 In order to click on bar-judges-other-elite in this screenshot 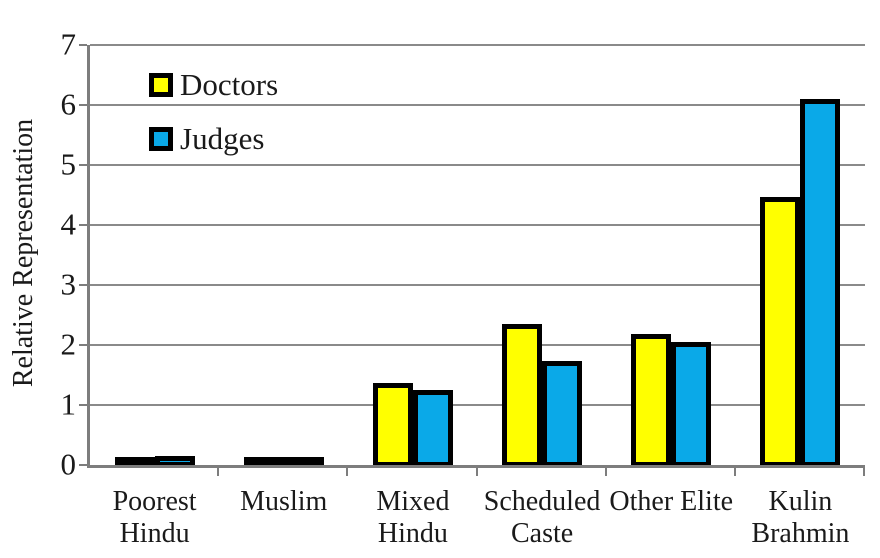, I will do `click(691, 404)`.